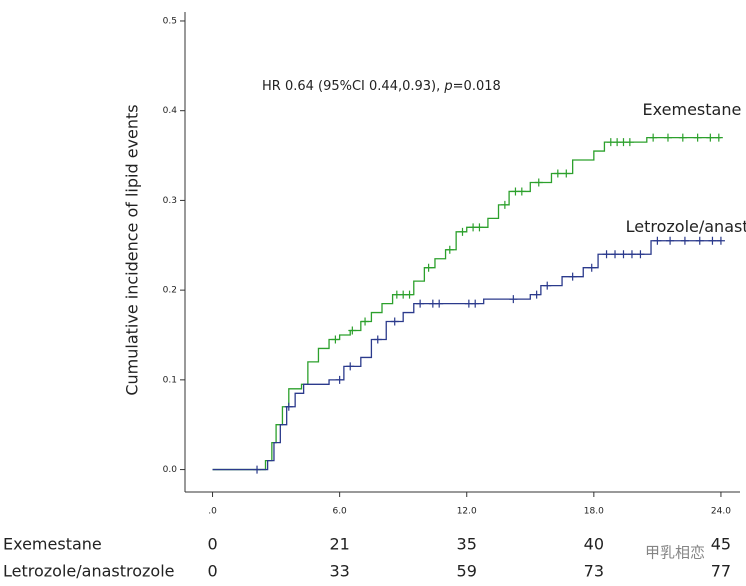 This screenshot has width=746, height=586. Describe the element at coordinates (339, 512) in the screenshot. I see `x-tick-label: 6.0` at that location.